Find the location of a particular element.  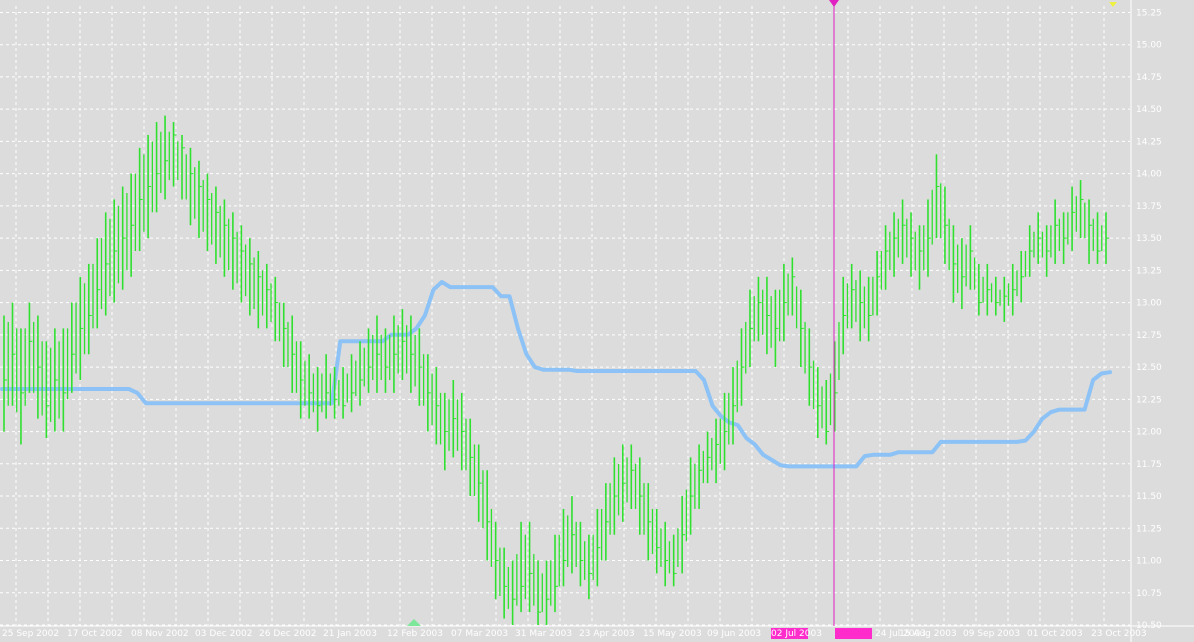

y-tick-label: 11.50 is located at coordinates (1149, 497).